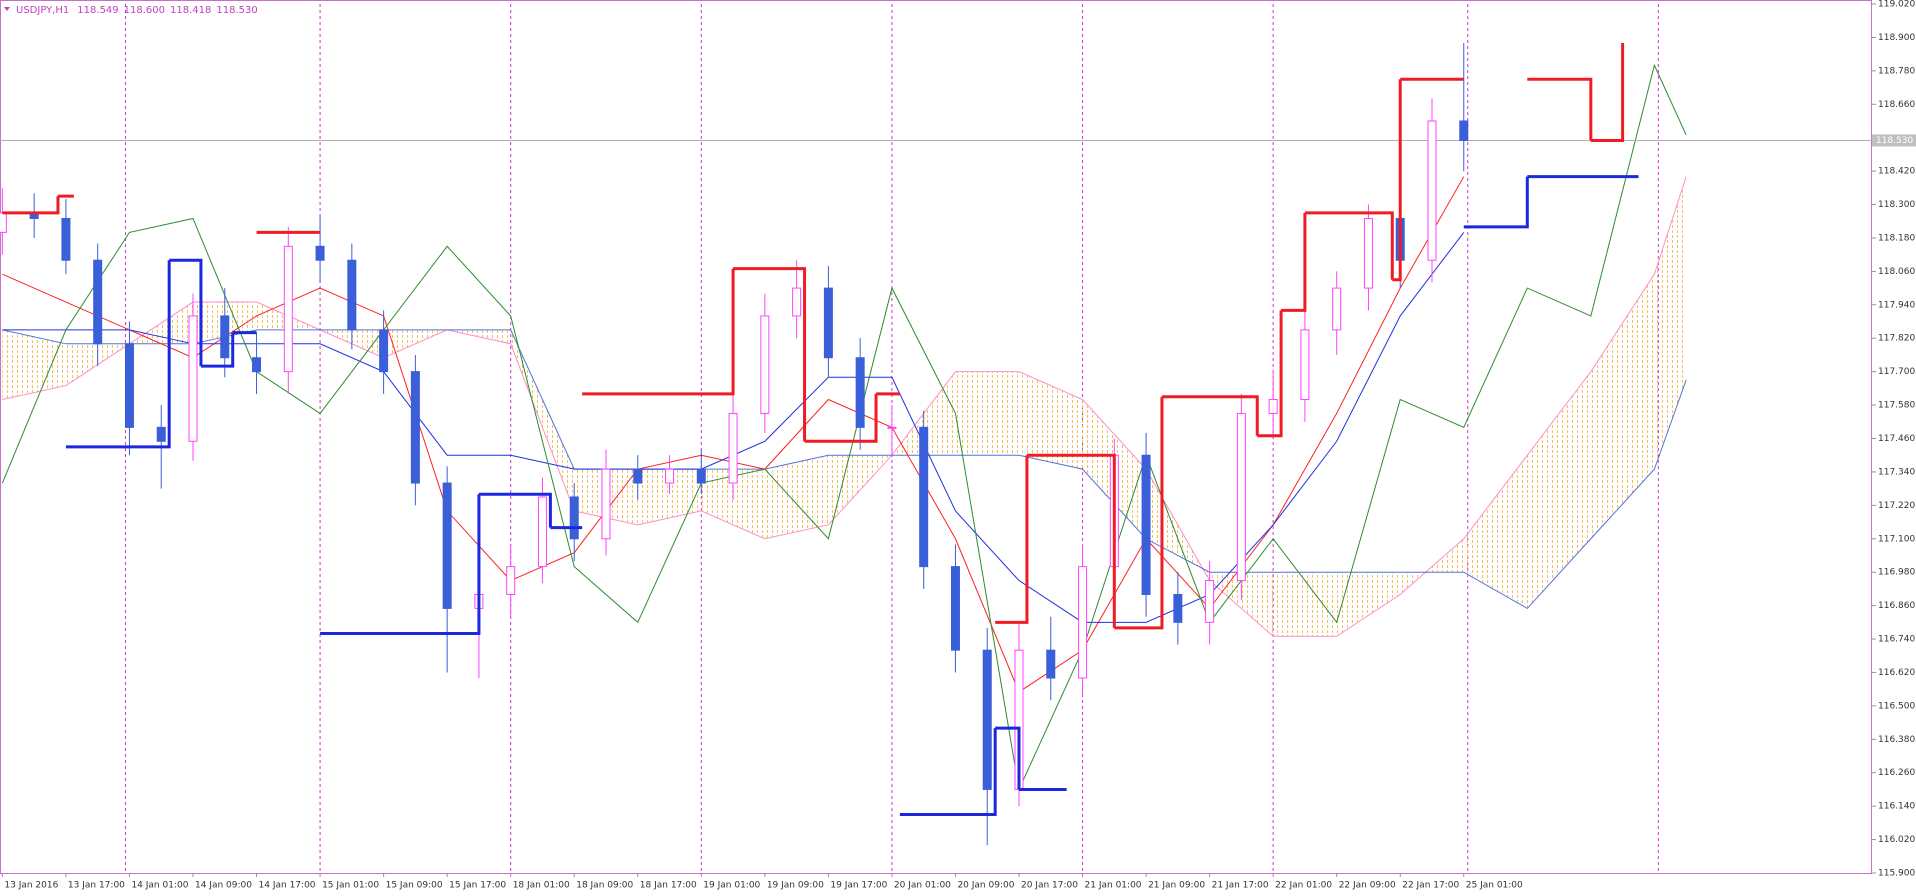 Image resolution: width=1916 pixels, height=896 pixels. I want to click on x-tick-label: 15 Jan 17:00, so click(477, 886).